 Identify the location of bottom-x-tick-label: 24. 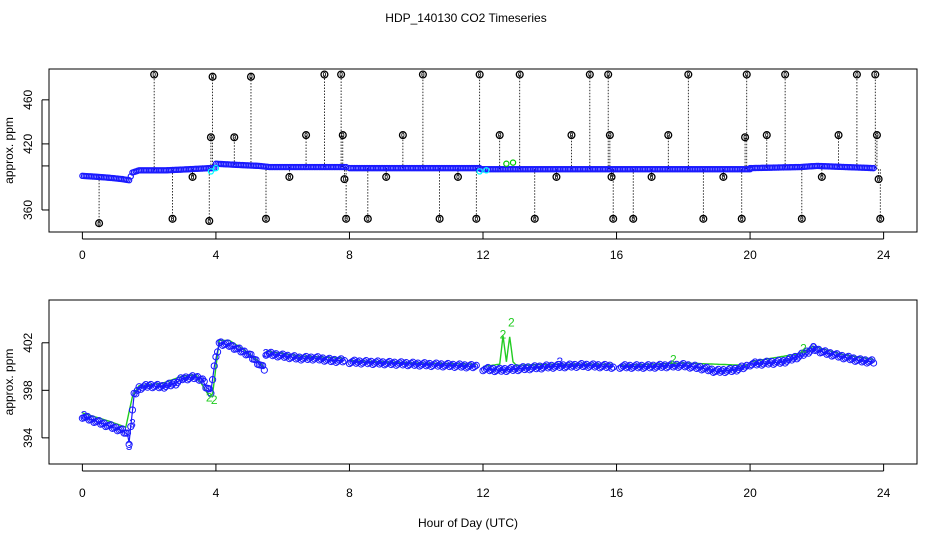
(884, 493).